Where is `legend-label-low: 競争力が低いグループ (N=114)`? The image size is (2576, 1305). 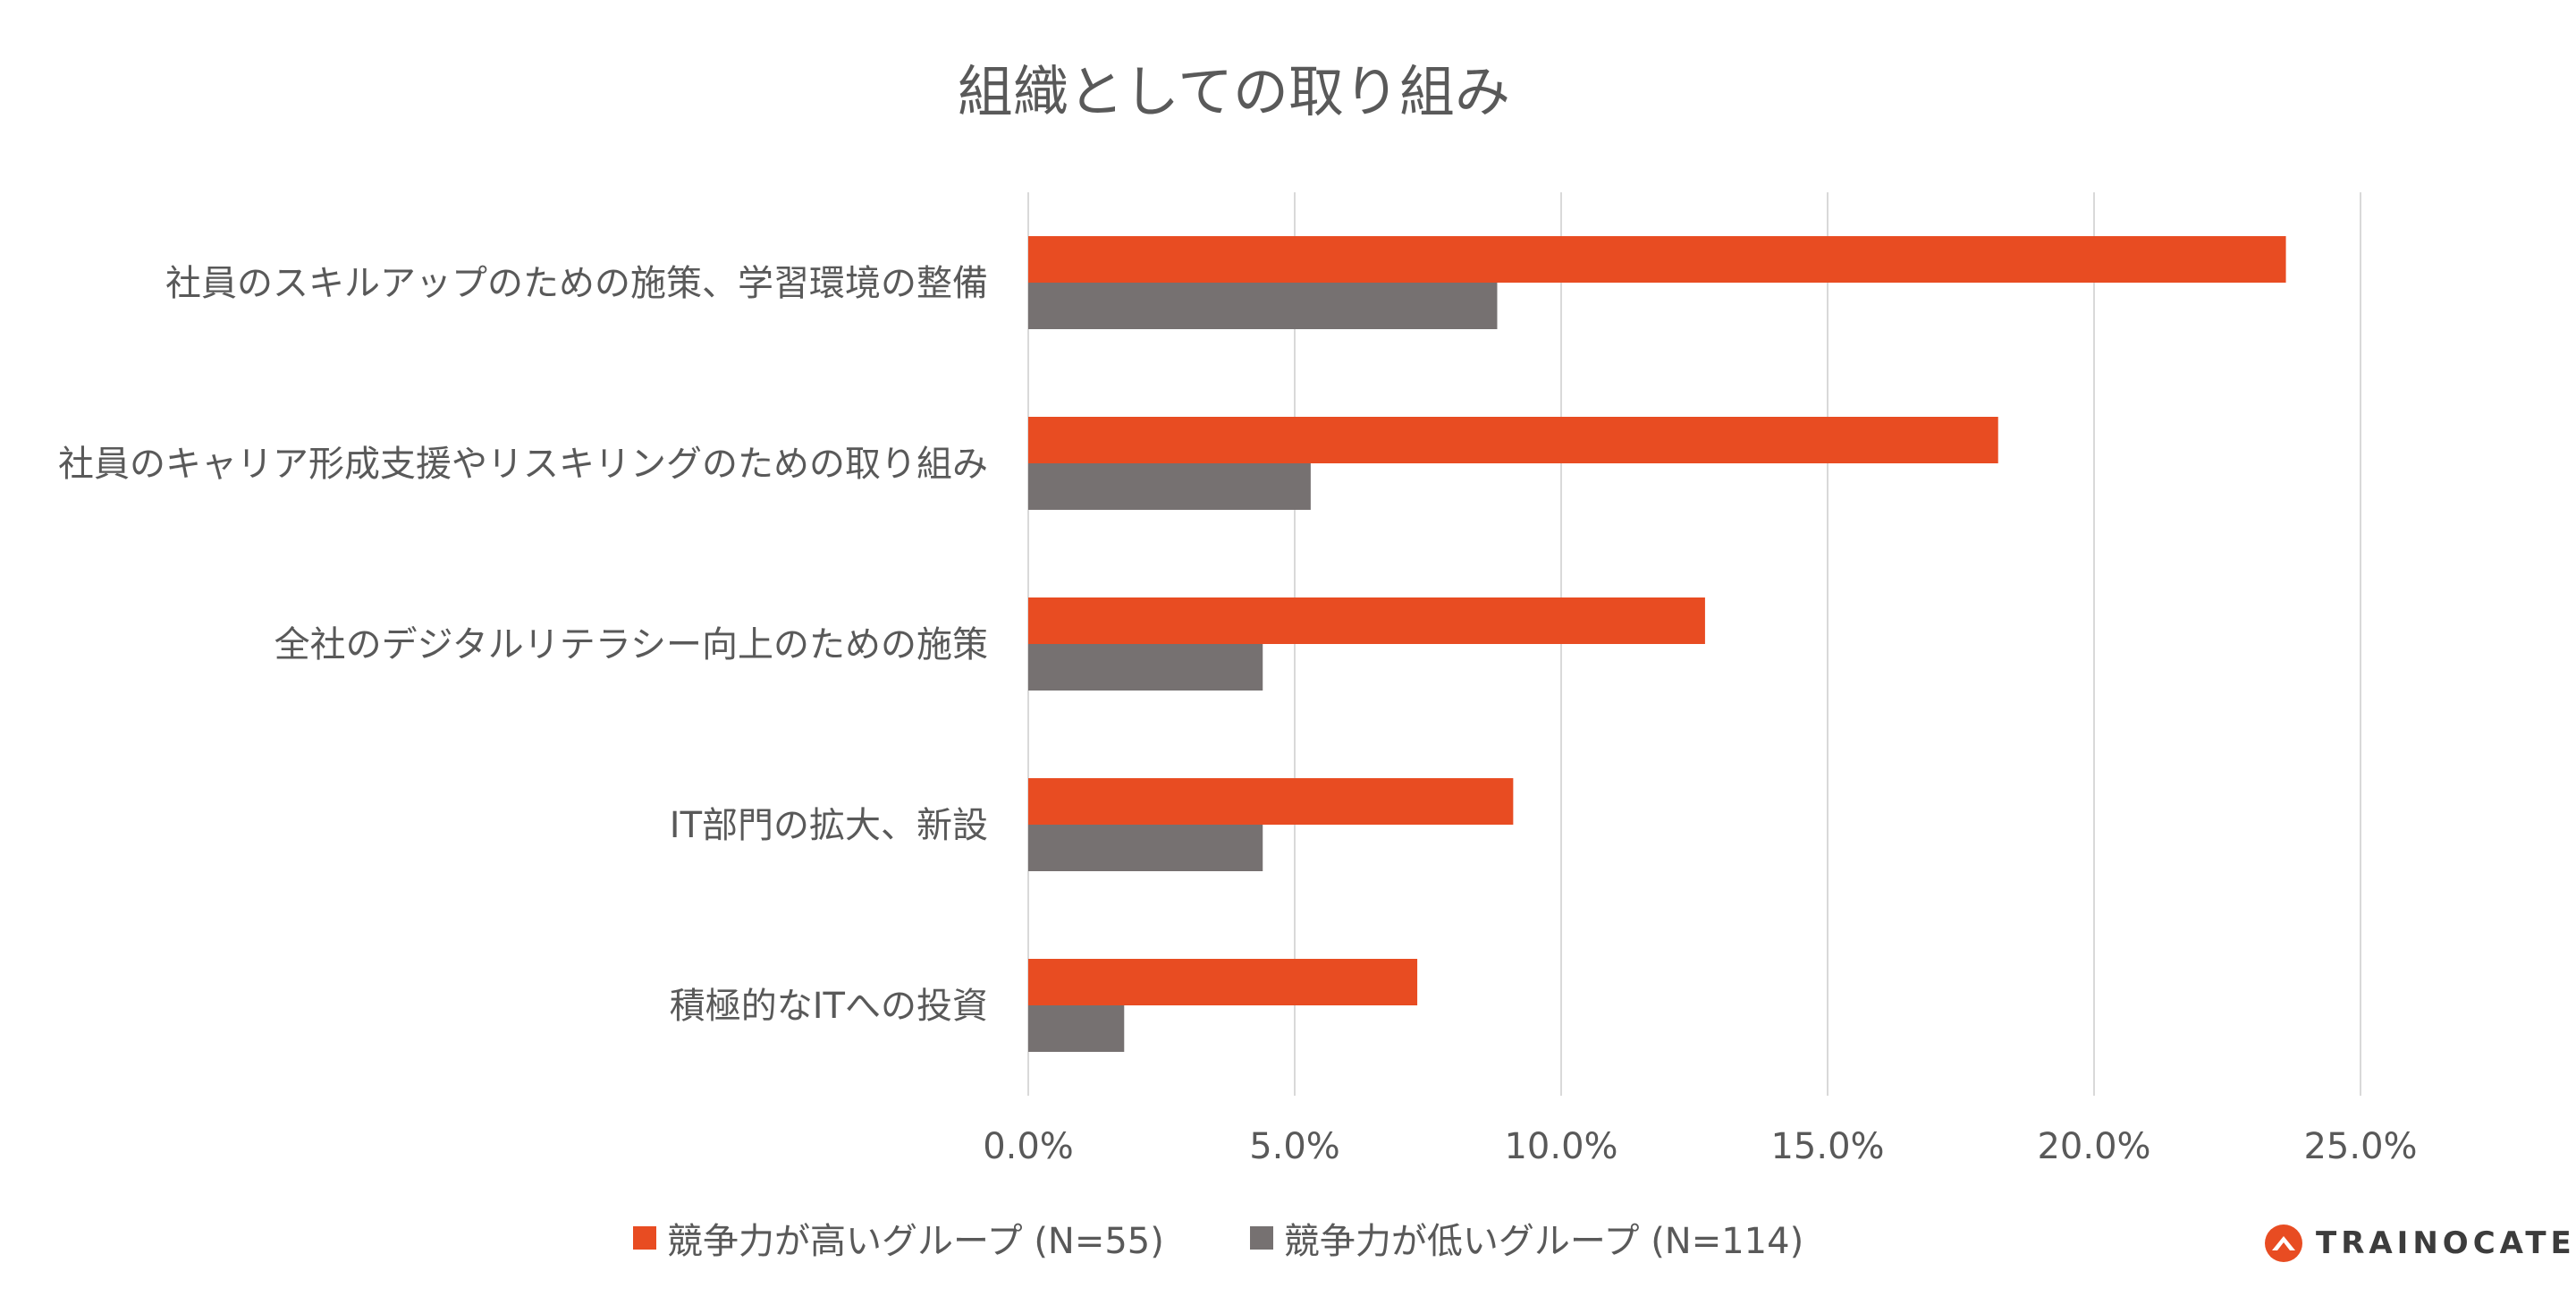 legend-label-low: 競争力が低いグループ (N=114) is located at coordinates (1543, 1241).